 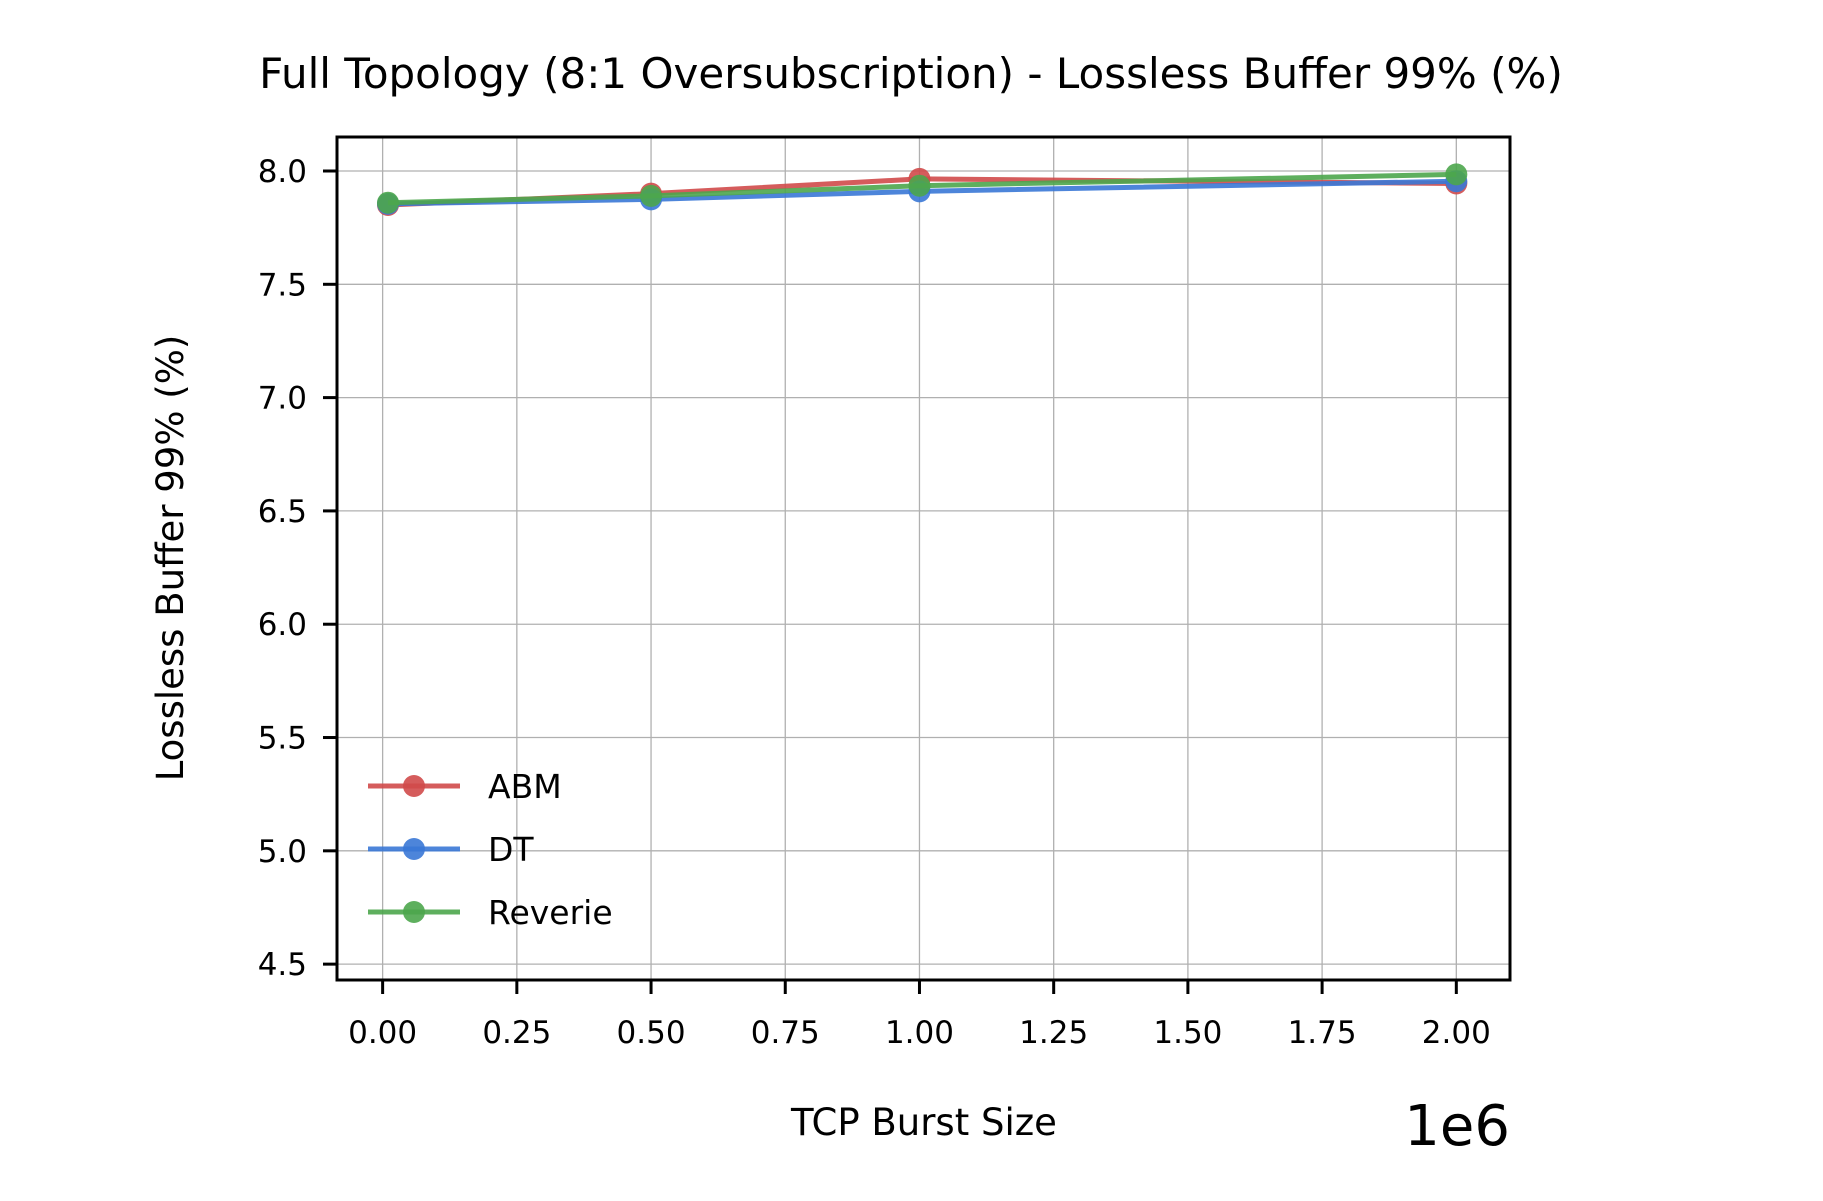 I want to click on y-tick-label: 5.0, so click(x=282, y=852).